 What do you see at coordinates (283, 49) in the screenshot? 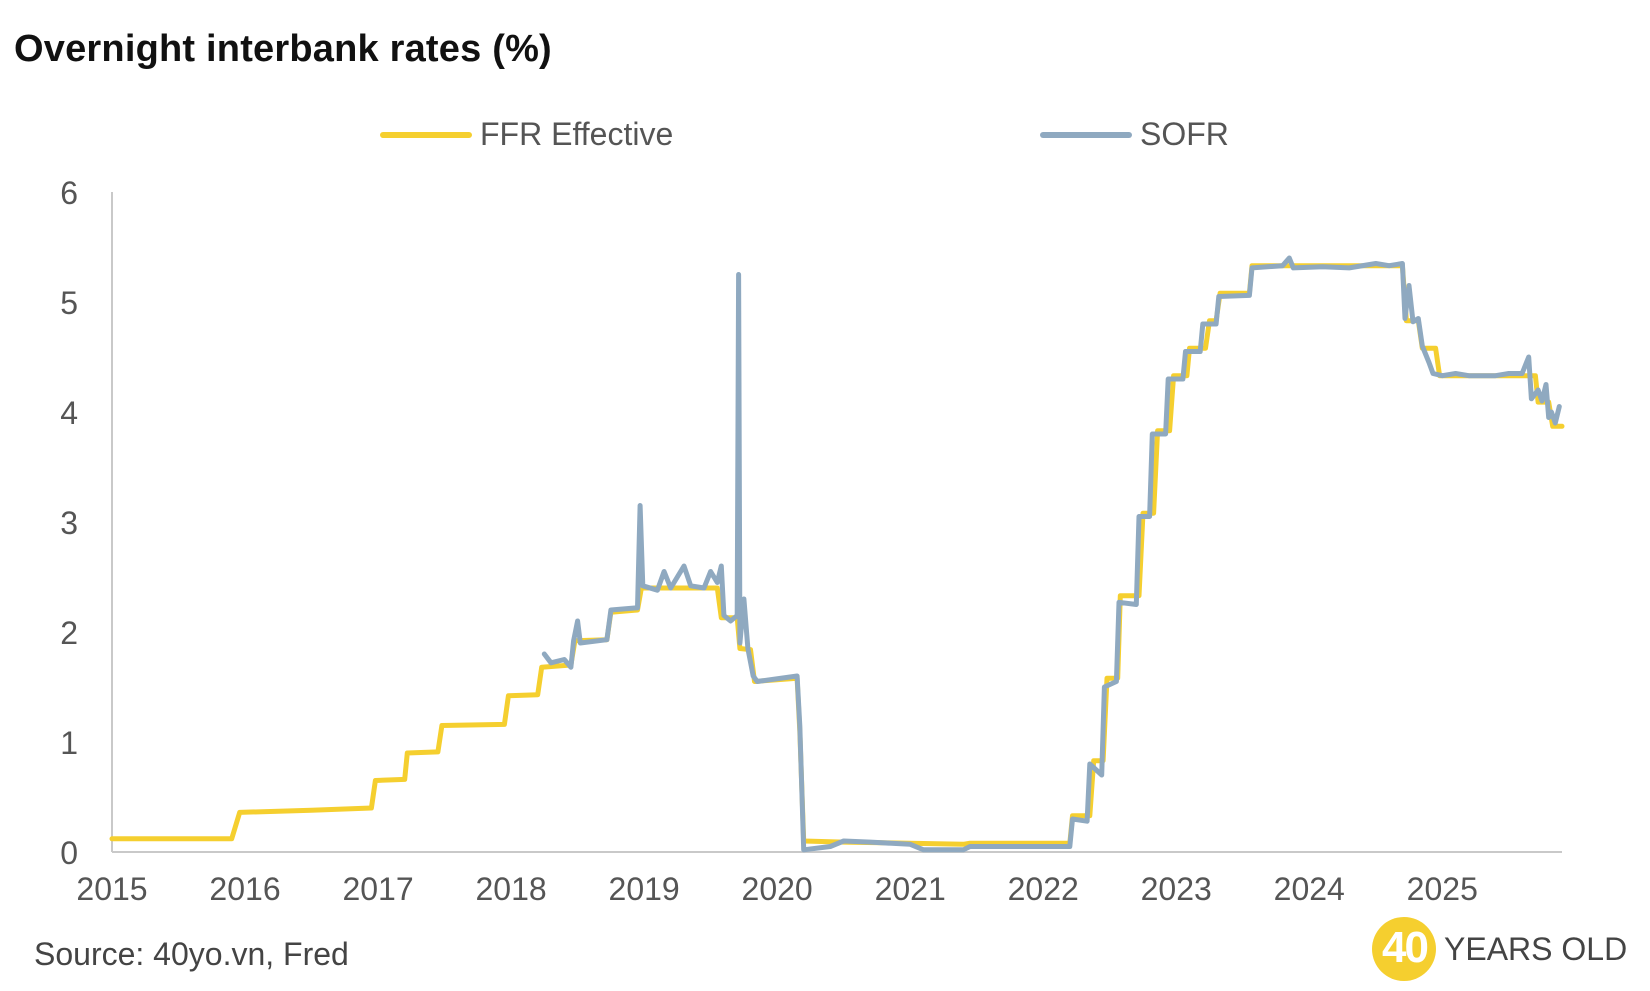
I see `chart-title: Overnight interbank rates (%)` at bounding box center [283, 49].